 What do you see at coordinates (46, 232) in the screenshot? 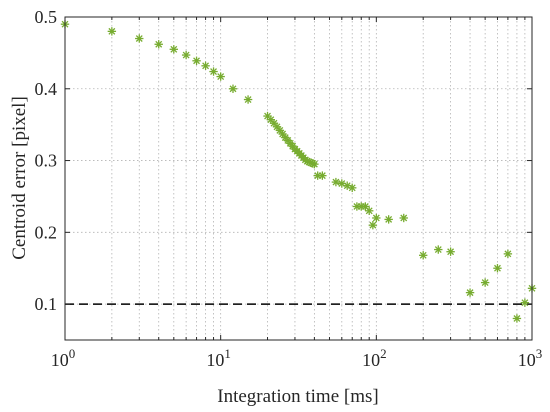
I see `y-tick-label: 0.2` at bounding box center [46, 232].